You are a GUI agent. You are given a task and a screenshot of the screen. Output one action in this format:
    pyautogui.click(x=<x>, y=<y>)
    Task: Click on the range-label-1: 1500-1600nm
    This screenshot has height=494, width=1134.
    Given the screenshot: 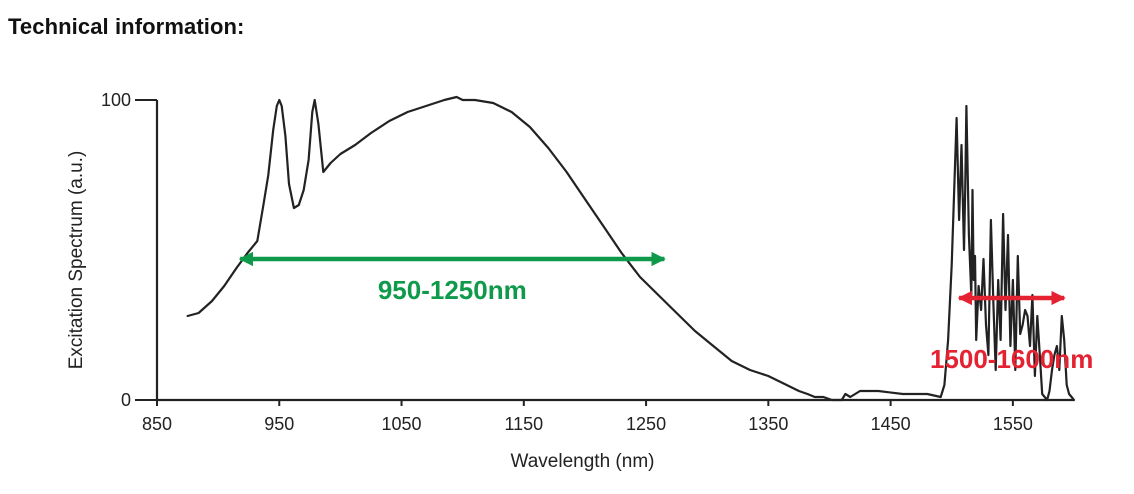 What is the action you would take?
    pyautogui.click(x=1011, y=359)
    